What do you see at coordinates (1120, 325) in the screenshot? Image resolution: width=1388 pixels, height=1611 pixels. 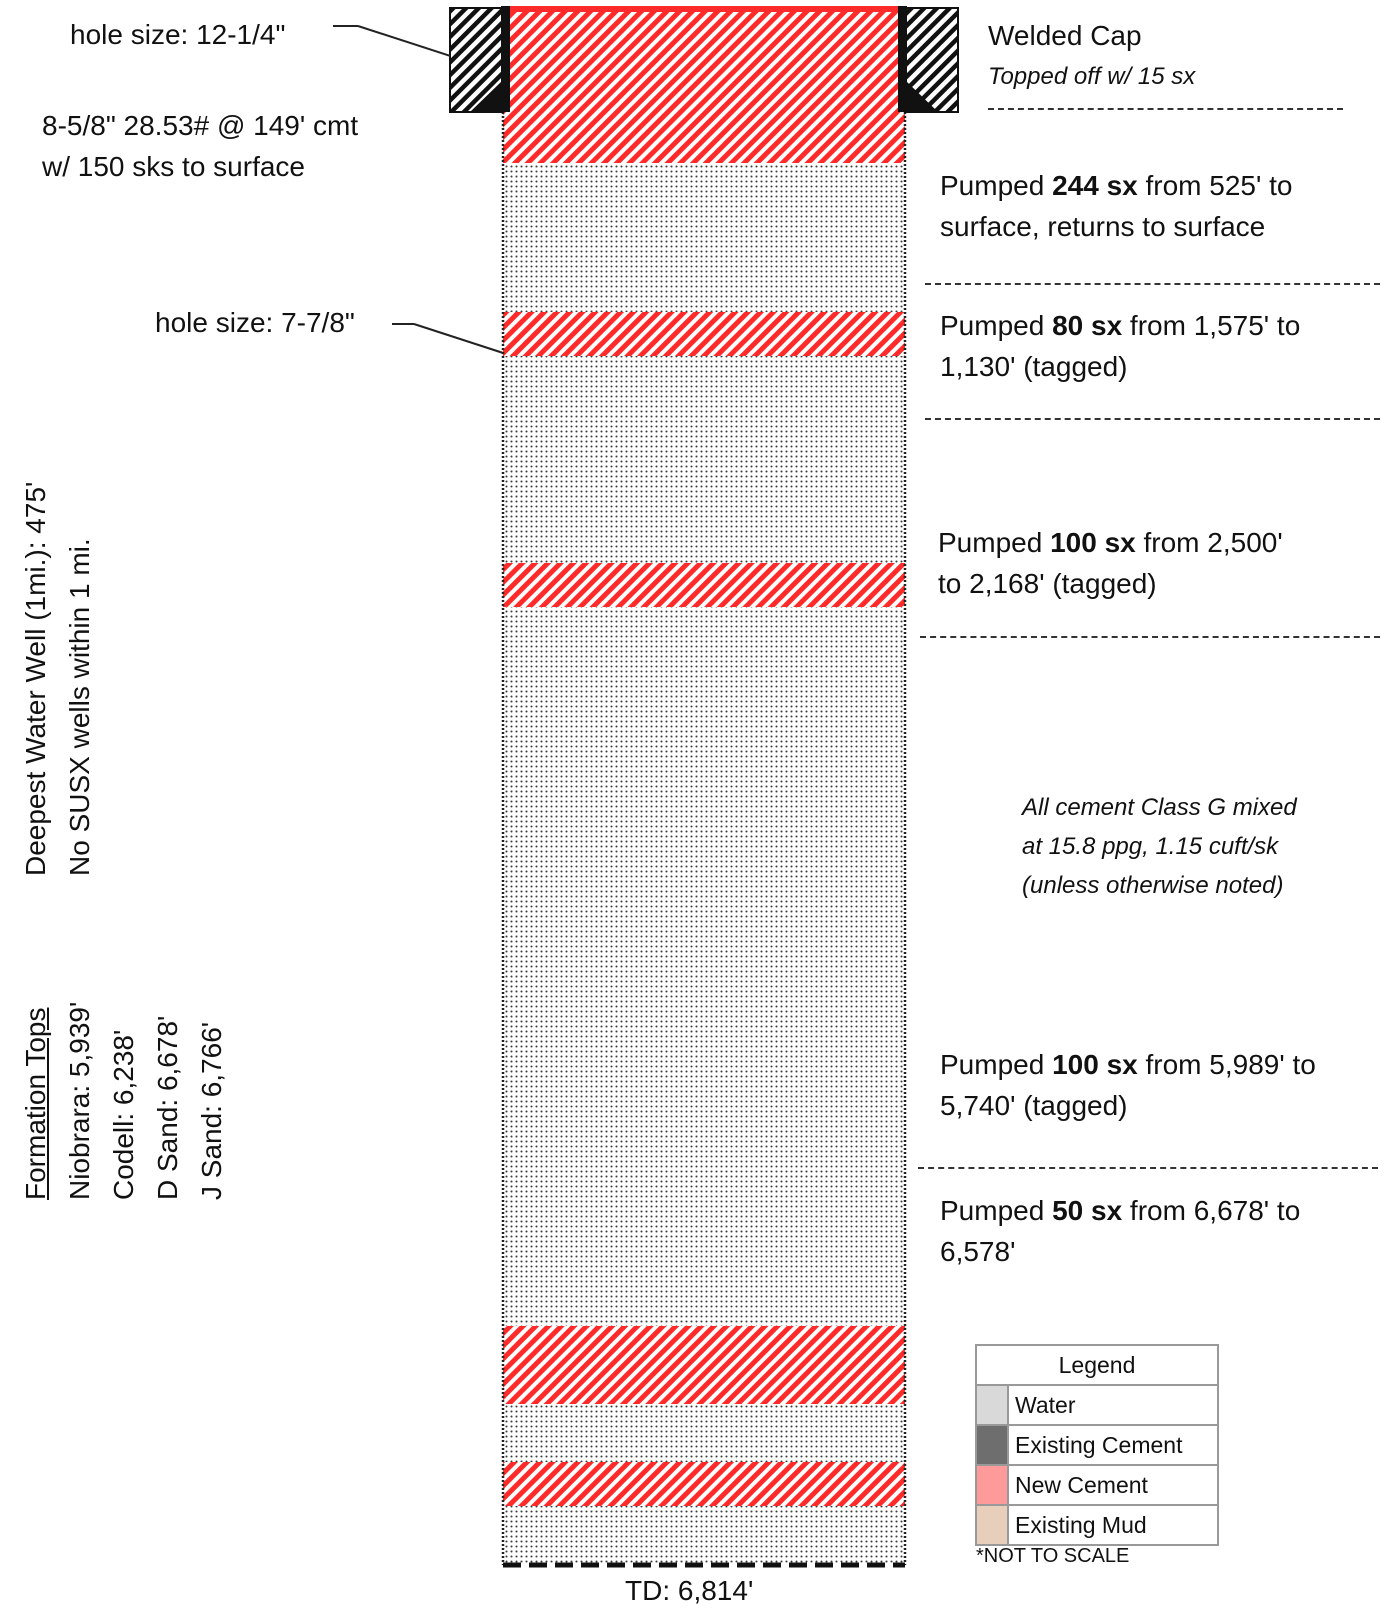 I see `plug-2-line1: Pumped 80 sx from 1,575' to` at bounding box center [1120, 325].